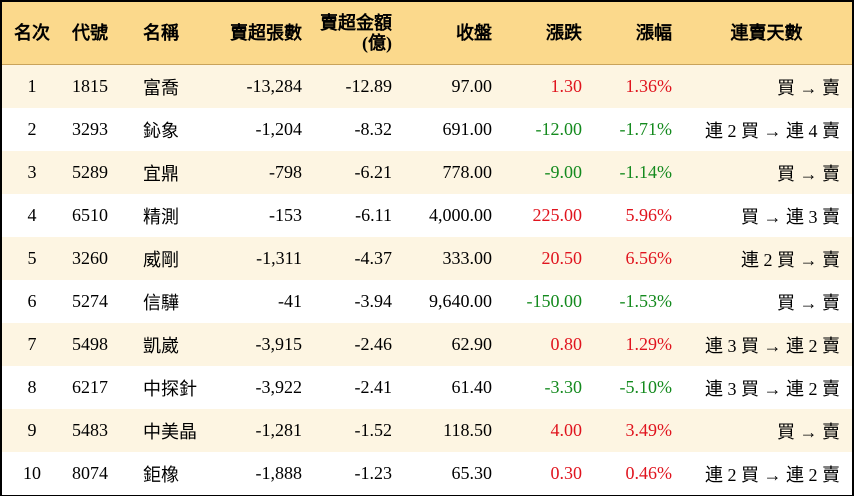 This screenshot has height=496, width=854. Describe the element at coordinates (177, 301) in the screenshot. I see `table-cell: 信驊` at that location.